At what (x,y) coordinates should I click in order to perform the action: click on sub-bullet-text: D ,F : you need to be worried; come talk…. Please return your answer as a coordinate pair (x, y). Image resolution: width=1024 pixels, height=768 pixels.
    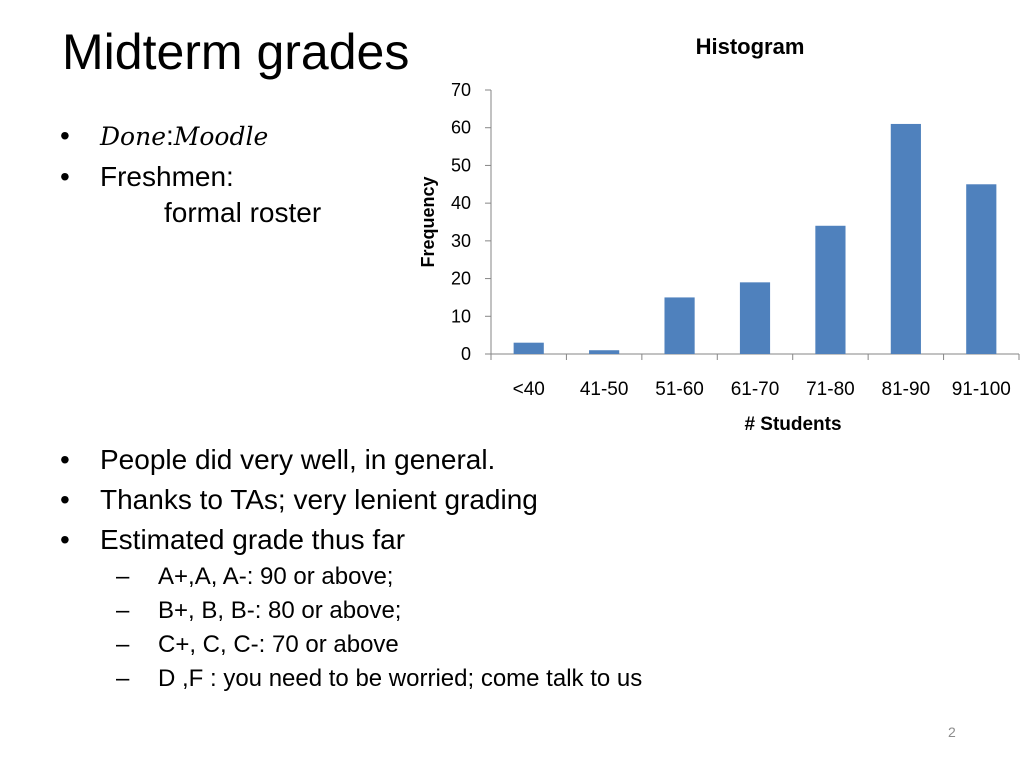
    Looking at the image, I should click on (400, 678).